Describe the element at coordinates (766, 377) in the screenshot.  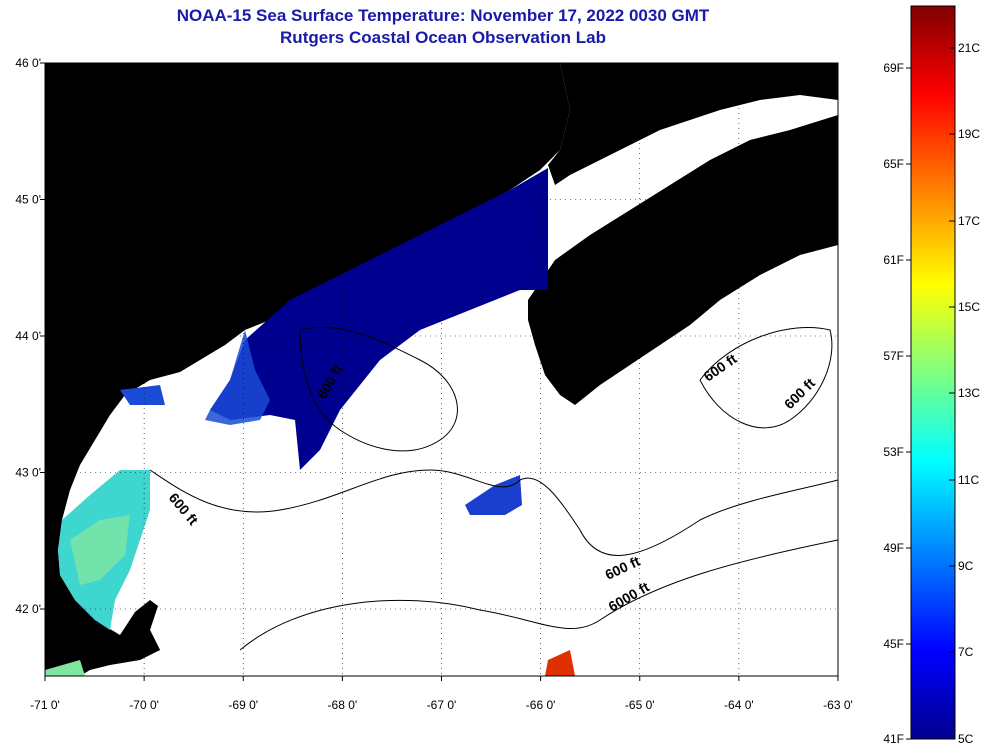
I see `contour-600ft-east` at that location.